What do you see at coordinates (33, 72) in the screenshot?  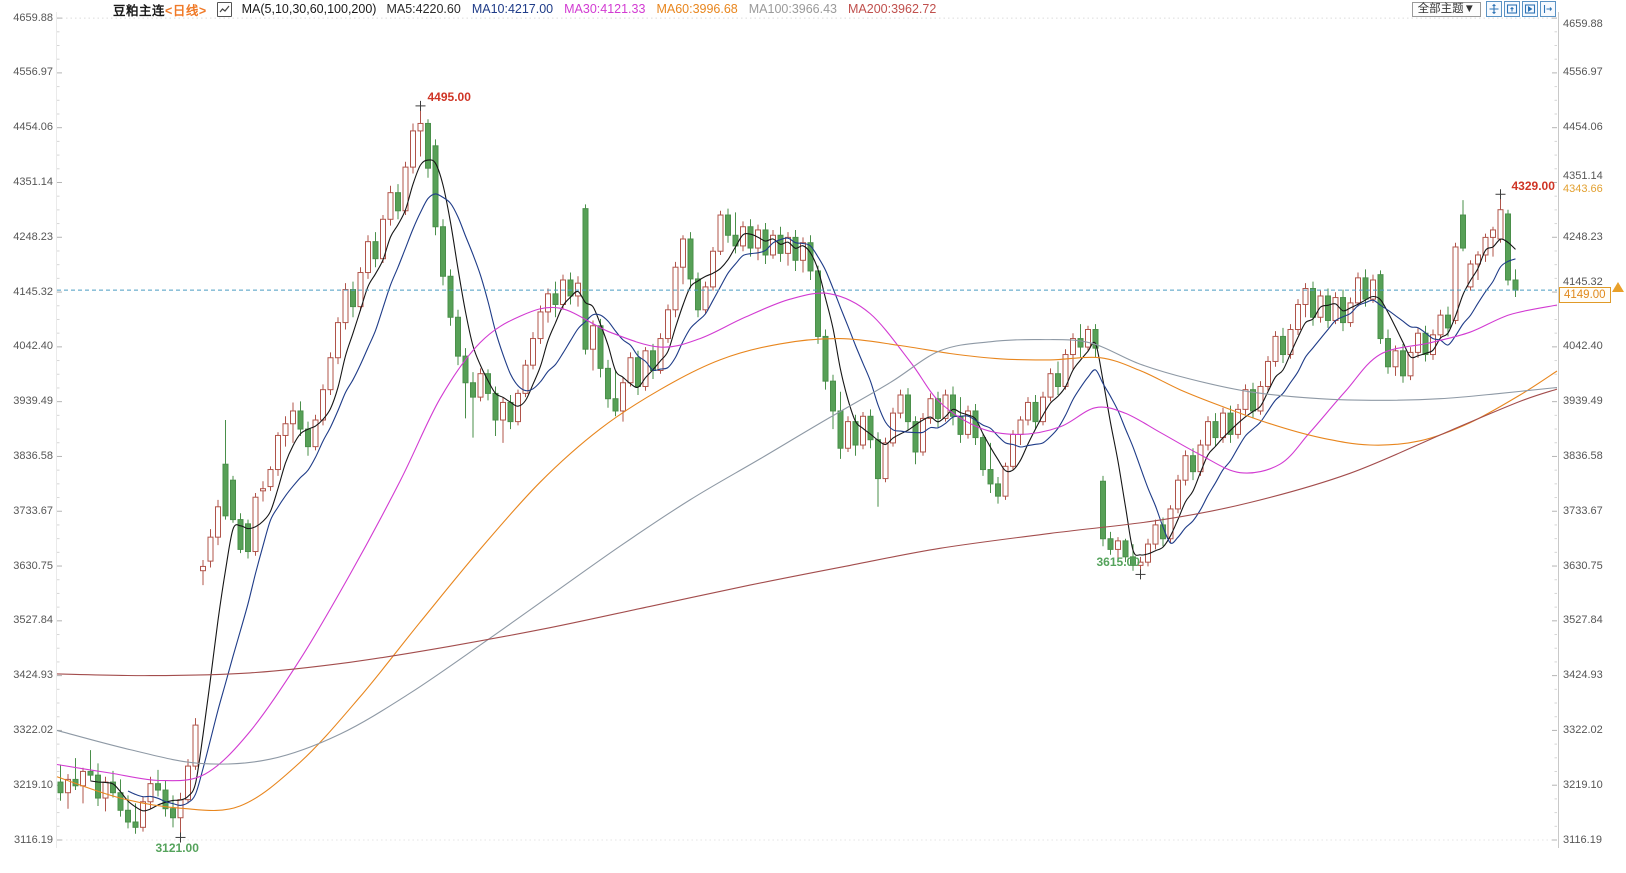 I see `y-axis-label-left: 4556.97` at bounding box center [33, 72].